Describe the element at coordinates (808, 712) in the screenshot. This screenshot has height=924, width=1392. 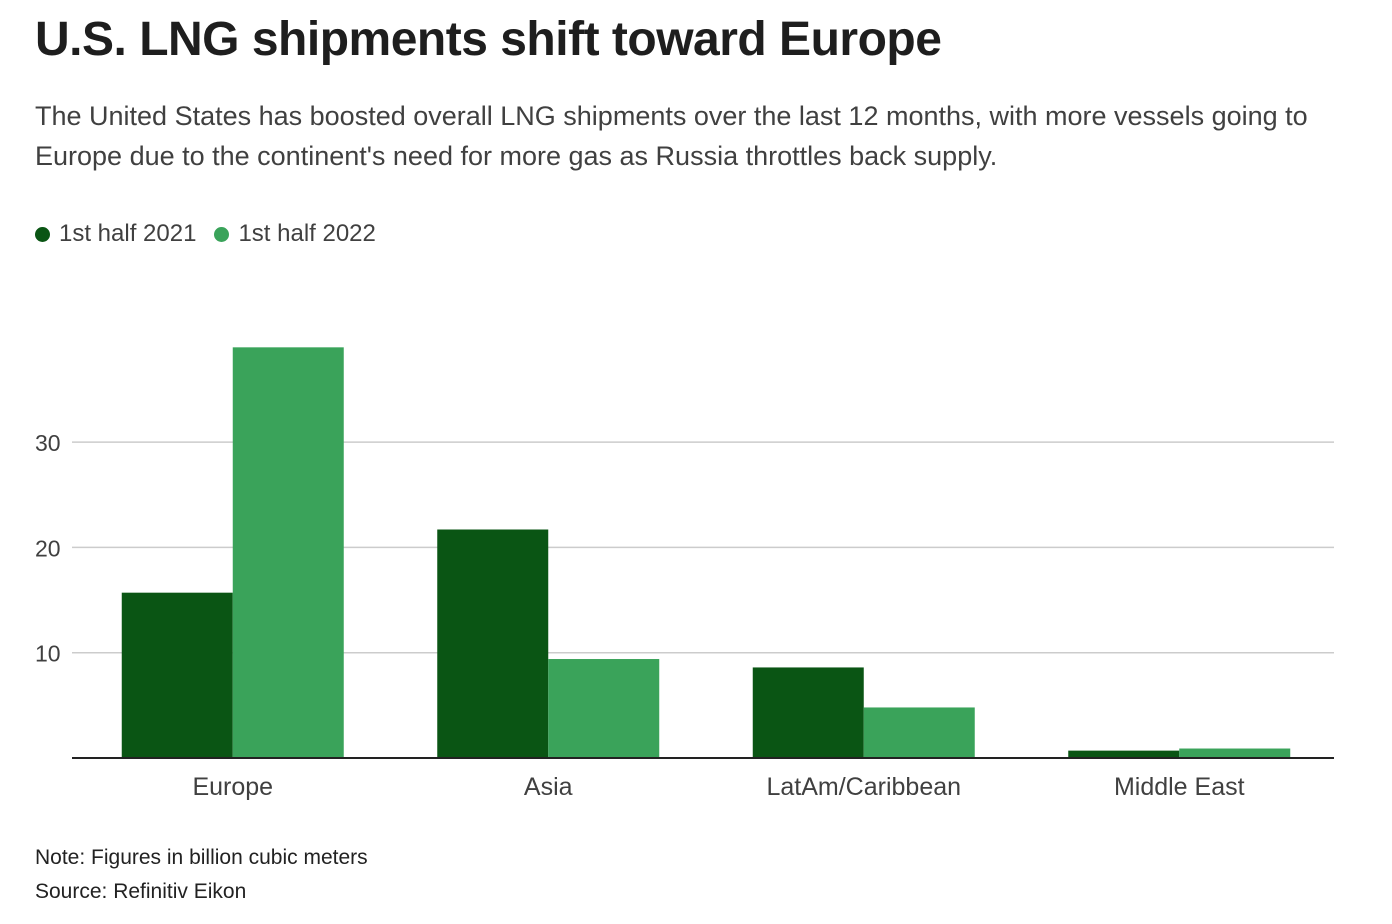
I see `bar-latam-caribbean-2021` at that location.